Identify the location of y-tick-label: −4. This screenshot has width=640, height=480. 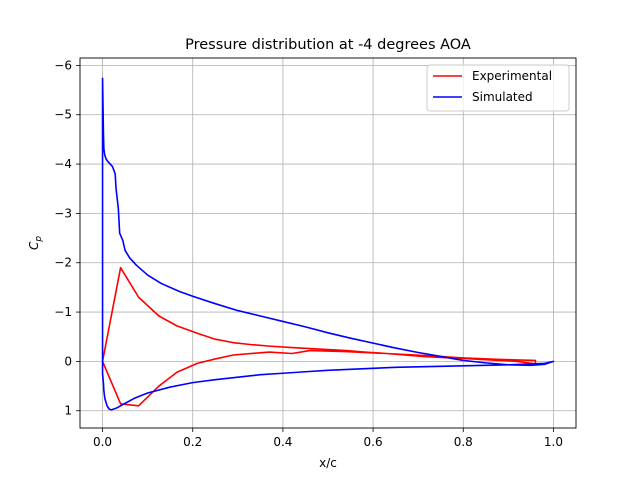
(63, 164).